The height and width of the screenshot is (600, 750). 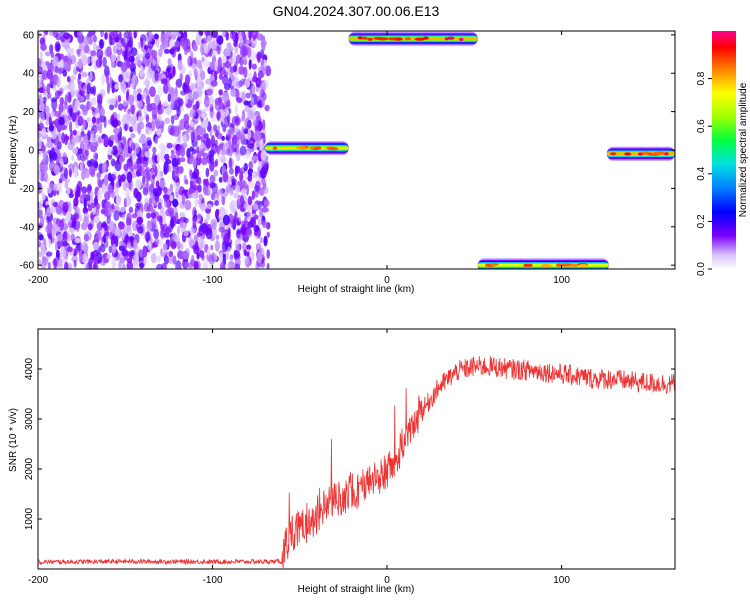 I want to click on band-3-peak, so click(x=628, y=154).